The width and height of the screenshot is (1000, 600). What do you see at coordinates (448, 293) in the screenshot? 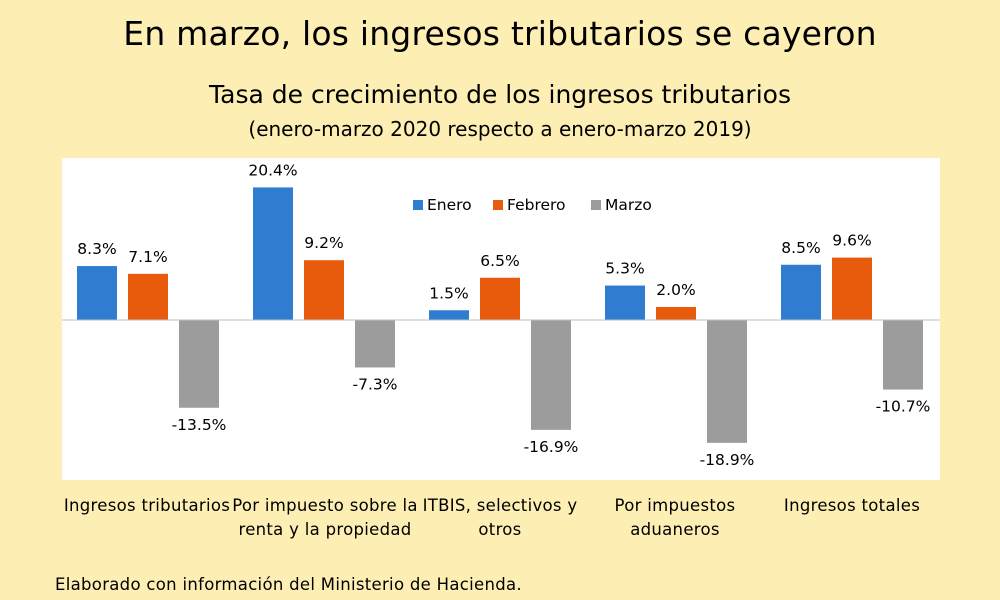
I see `data-label-enero-2: 1.5%` at bounding box center [448, 293].